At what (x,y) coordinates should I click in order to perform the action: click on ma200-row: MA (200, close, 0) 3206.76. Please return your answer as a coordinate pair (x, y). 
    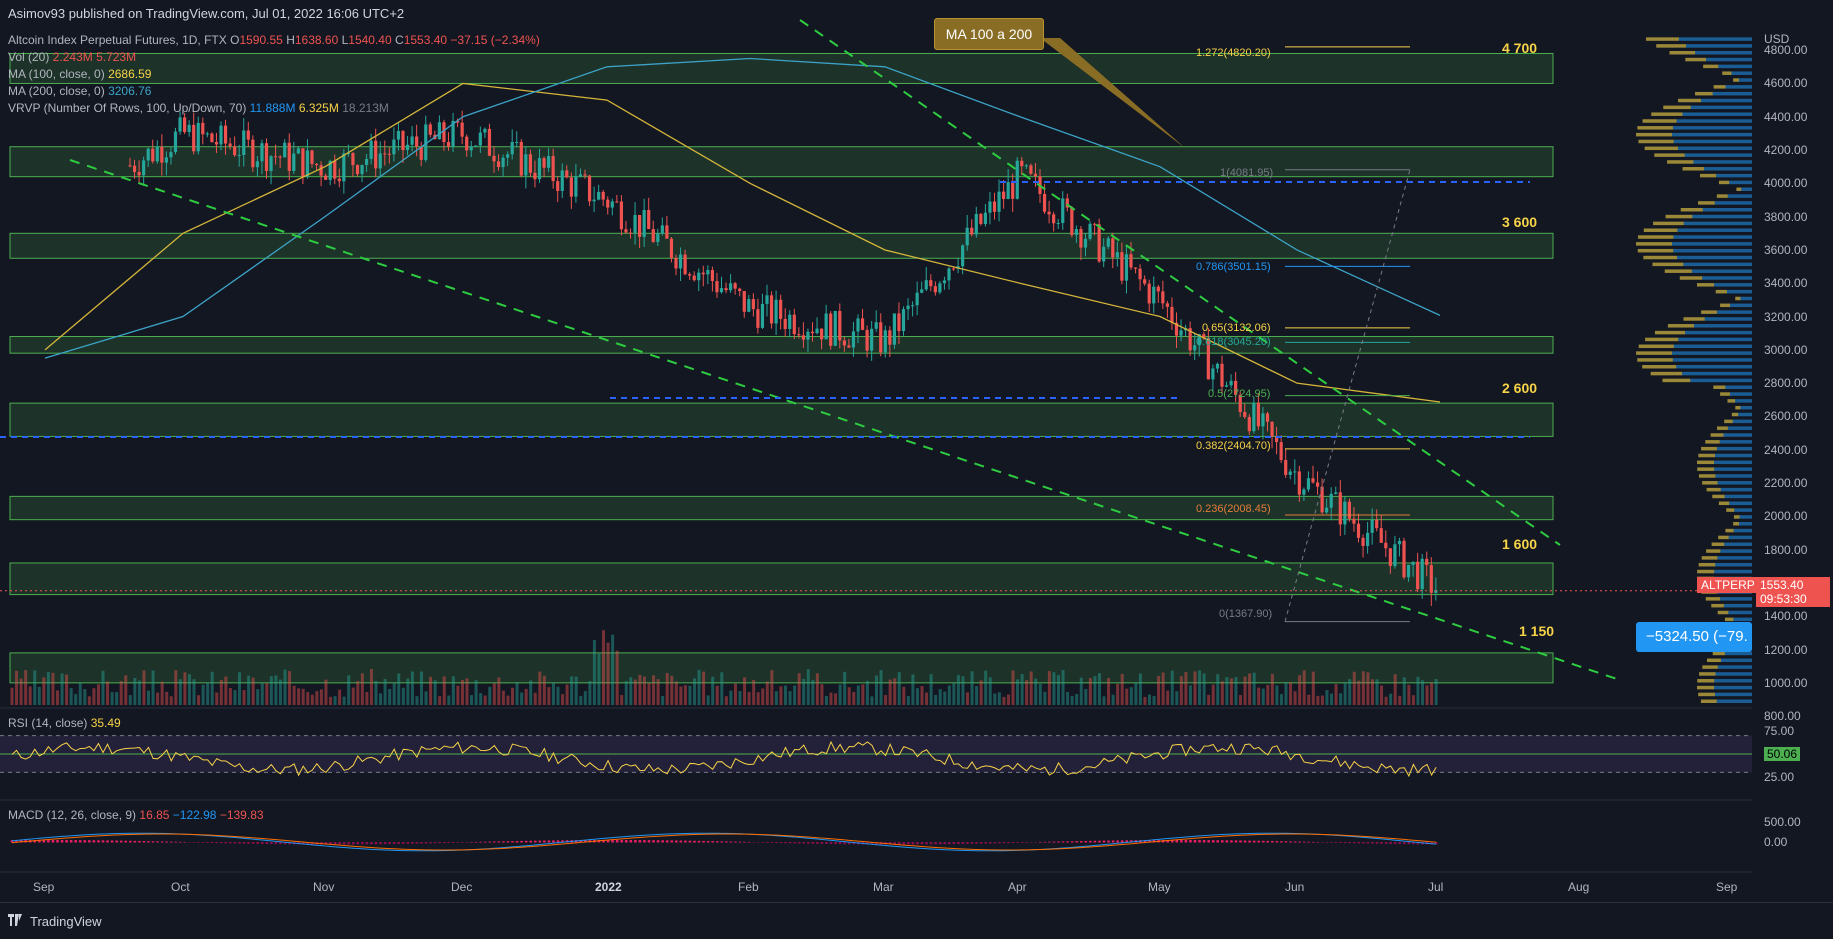
    Looking at the image, I should click on (80, 91).